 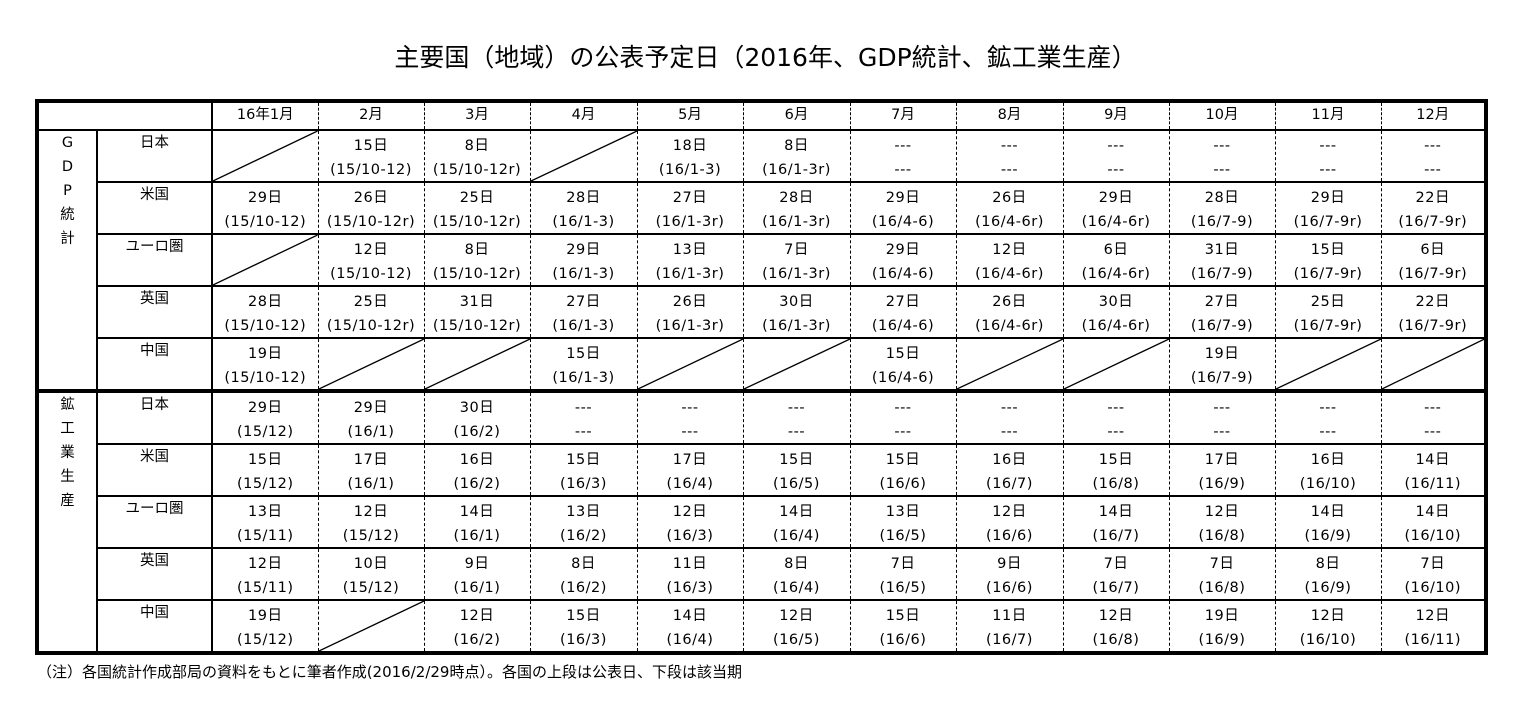 What do you see at coordinates (1009, 116) in the screenshot?
I see `month-header: 8月` at bounding box center [1009, 116].